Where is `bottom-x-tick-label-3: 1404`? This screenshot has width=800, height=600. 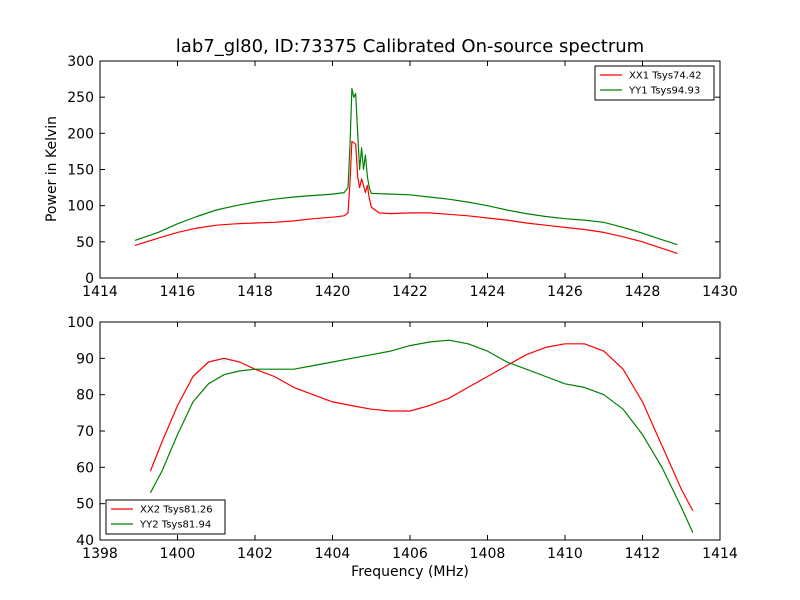 bottom-x-tick-label-3: 1404 is located at coordinates (333, 554).